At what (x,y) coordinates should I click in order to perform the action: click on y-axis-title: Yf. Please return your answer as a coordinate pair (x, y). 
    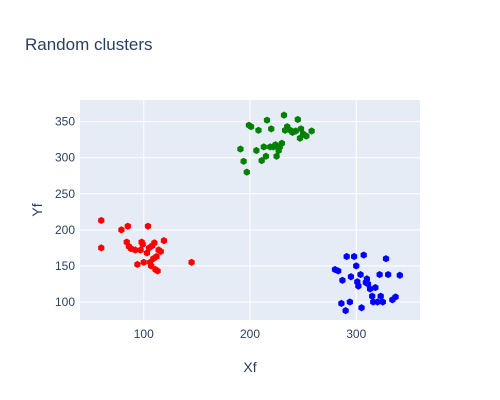
    Looking at the image, I should click on (37, 209).